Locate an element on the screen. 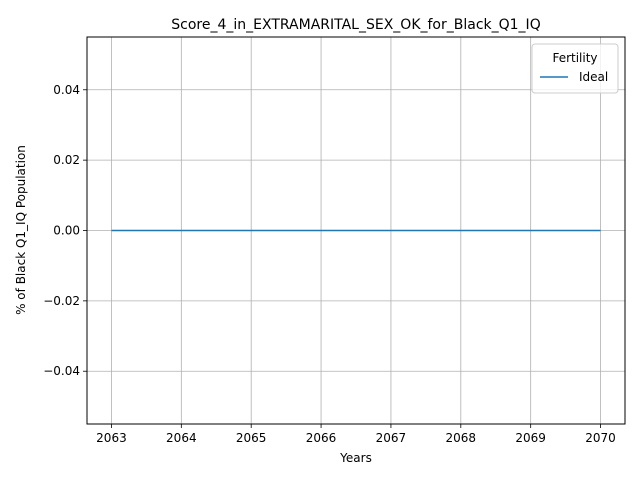 The image size is (640, 484). x-tick-label: 2066 is located at coordinates (321, 438).